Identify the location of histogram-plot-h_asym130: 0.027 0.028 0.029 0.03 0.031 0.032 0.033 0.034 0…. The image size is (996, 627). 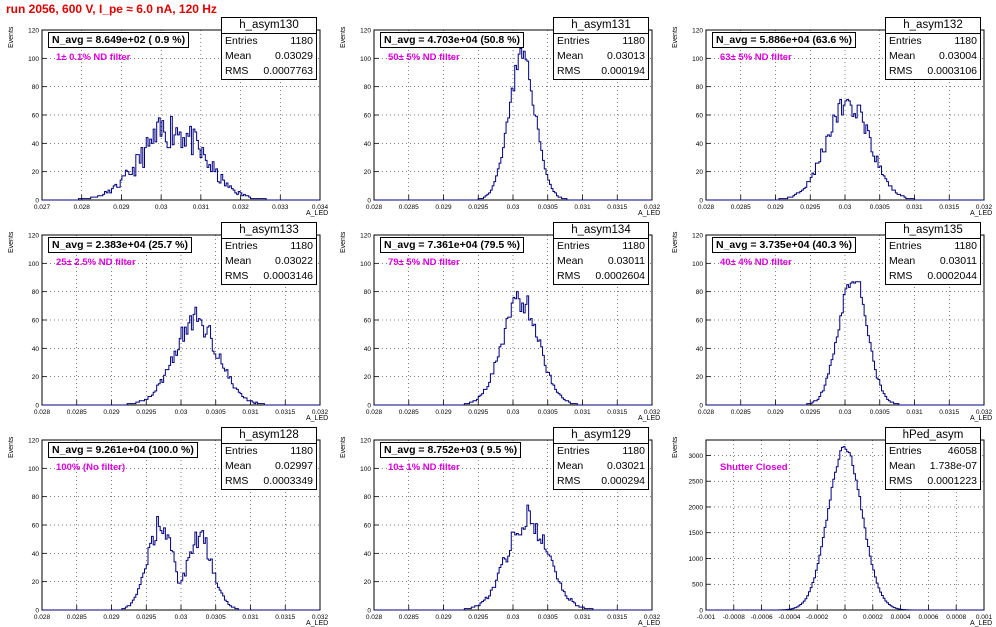
(178, 120).